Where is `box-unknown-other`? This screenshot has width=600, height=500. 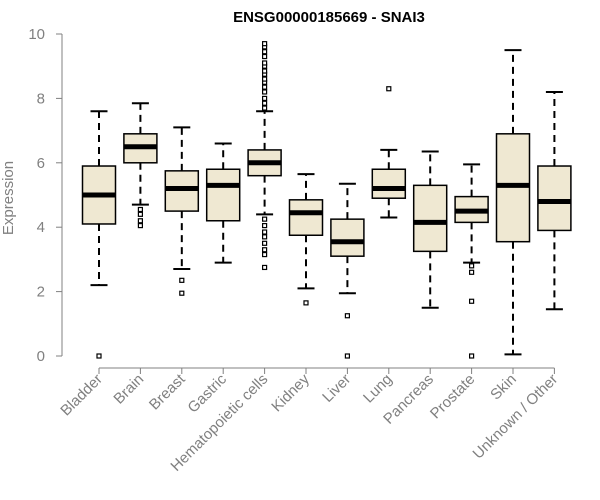 box-unknown-other is located at coordinates (554, 200).